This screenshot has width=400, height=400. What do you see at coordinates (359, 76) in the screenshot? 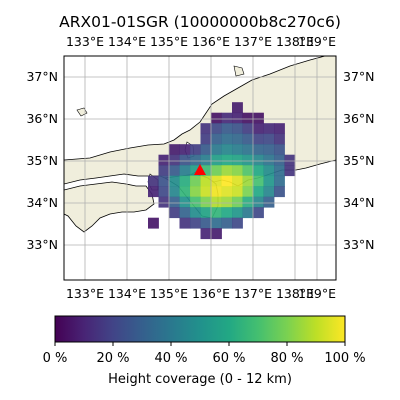
I see `right-lat-label-37: 37°N` at bounding box center [359, 76].